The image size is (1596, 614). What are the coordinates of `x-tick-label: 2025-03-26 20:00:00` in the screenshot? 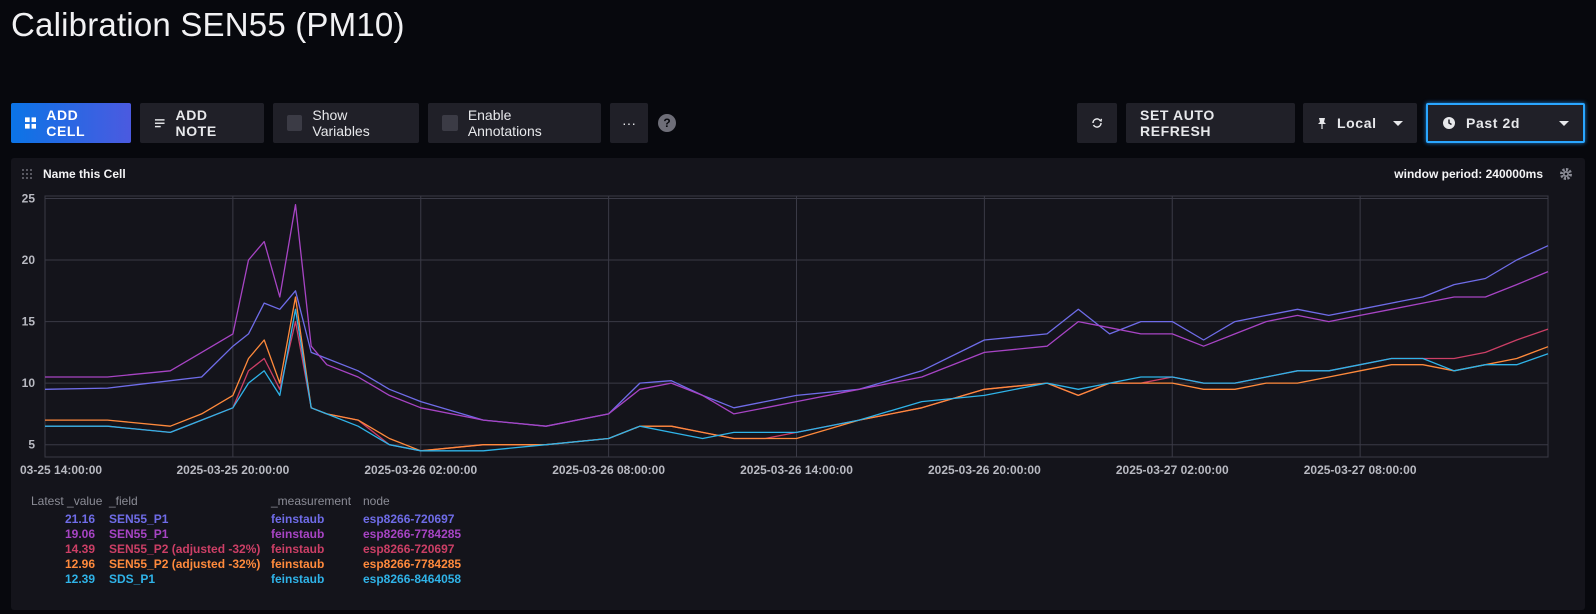 It's located at (984, 470).